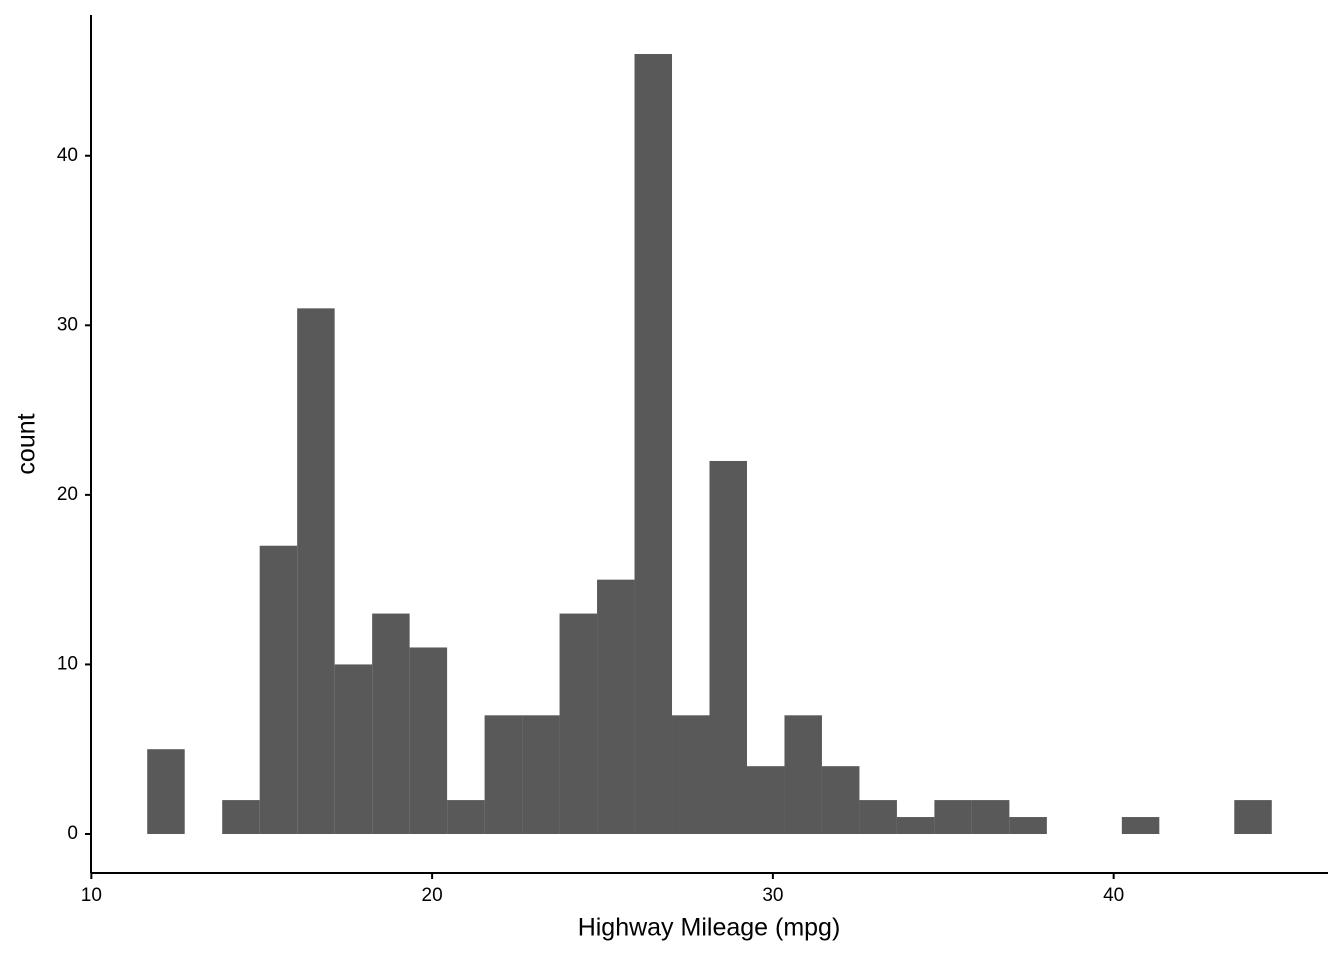 The height and width of the screenshot is (960, 1344). I want to click on y-tick-label: 30, so click(67, 324).